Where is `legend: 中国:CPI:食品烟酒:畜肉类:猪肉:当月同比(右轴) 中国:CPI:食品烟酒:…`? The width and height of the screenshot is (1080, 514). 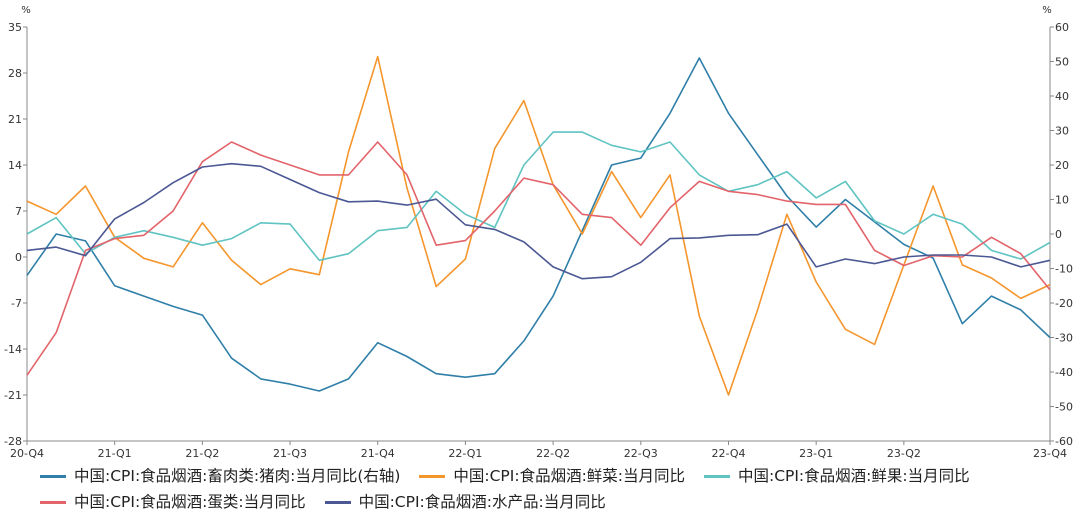
legend: 中国:CPI:食品烟酒:畜肉类:猪肉:当月同比(右轴) 中国:CPI:食品烟酒:… is located at coordinates (550, 488).